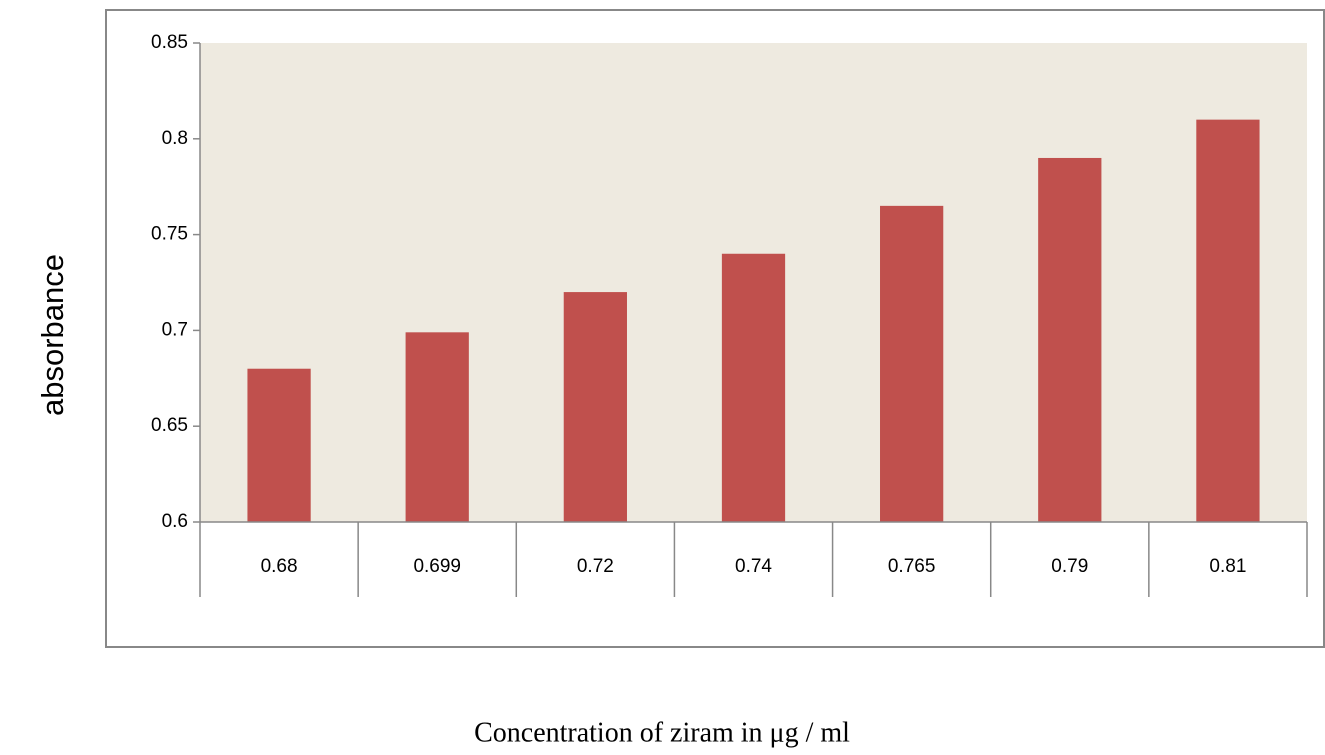 The height and width of the screenshot is (755, 1325). I want to click on y-tick-label: 0.85, so click(169, 42).